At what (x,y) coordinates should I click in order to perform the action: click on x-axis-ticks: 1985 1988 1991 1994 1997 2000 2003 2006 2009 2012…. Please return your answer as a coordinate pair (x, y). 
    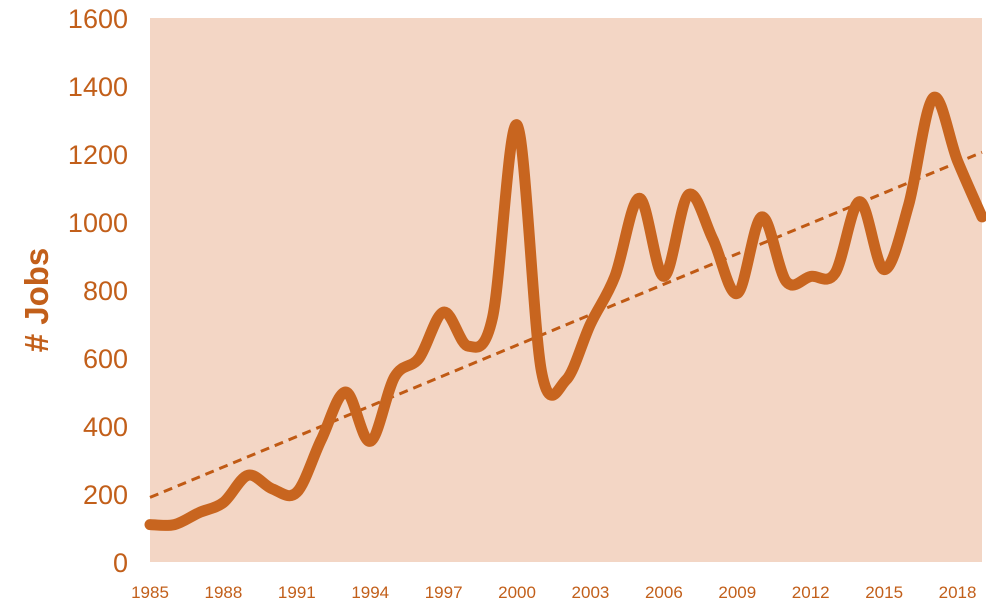
    Looking at the image, I should click on (553, 592).